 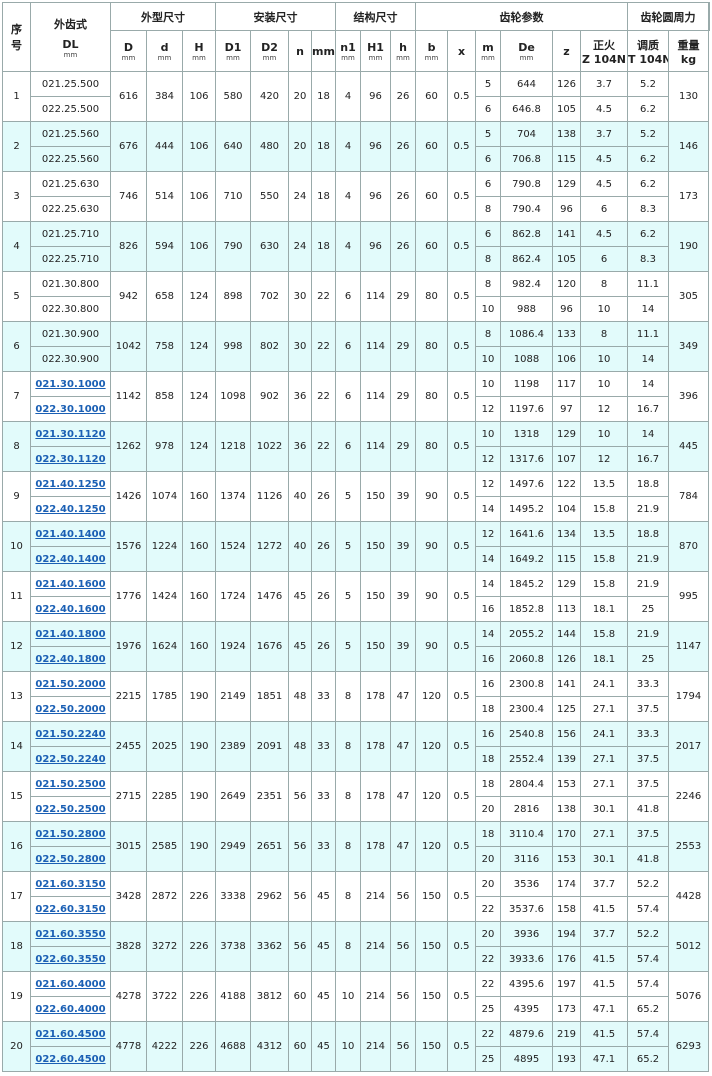 What do you see at coordinates (688, 546) in the screenshot?
I see `weight: 870` at bounding box center [688, 546].